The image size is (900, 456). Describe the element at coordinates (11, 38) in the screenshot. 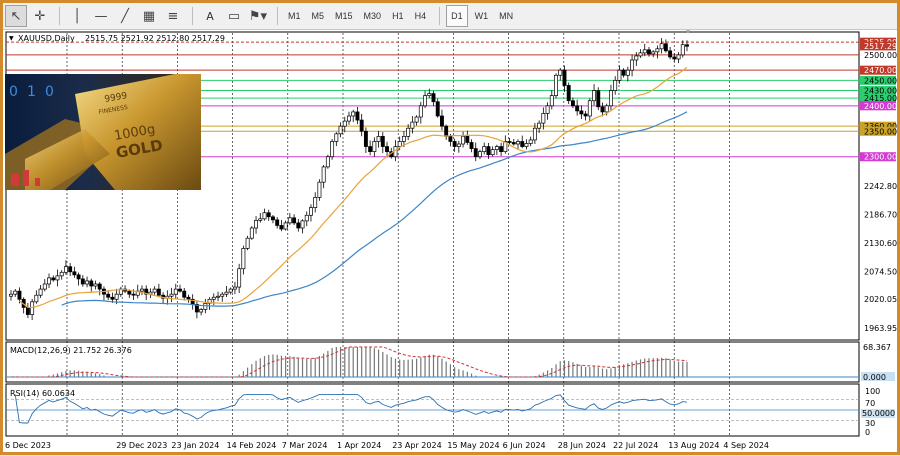

I see `chart-menu-icon: ▼` at that location.